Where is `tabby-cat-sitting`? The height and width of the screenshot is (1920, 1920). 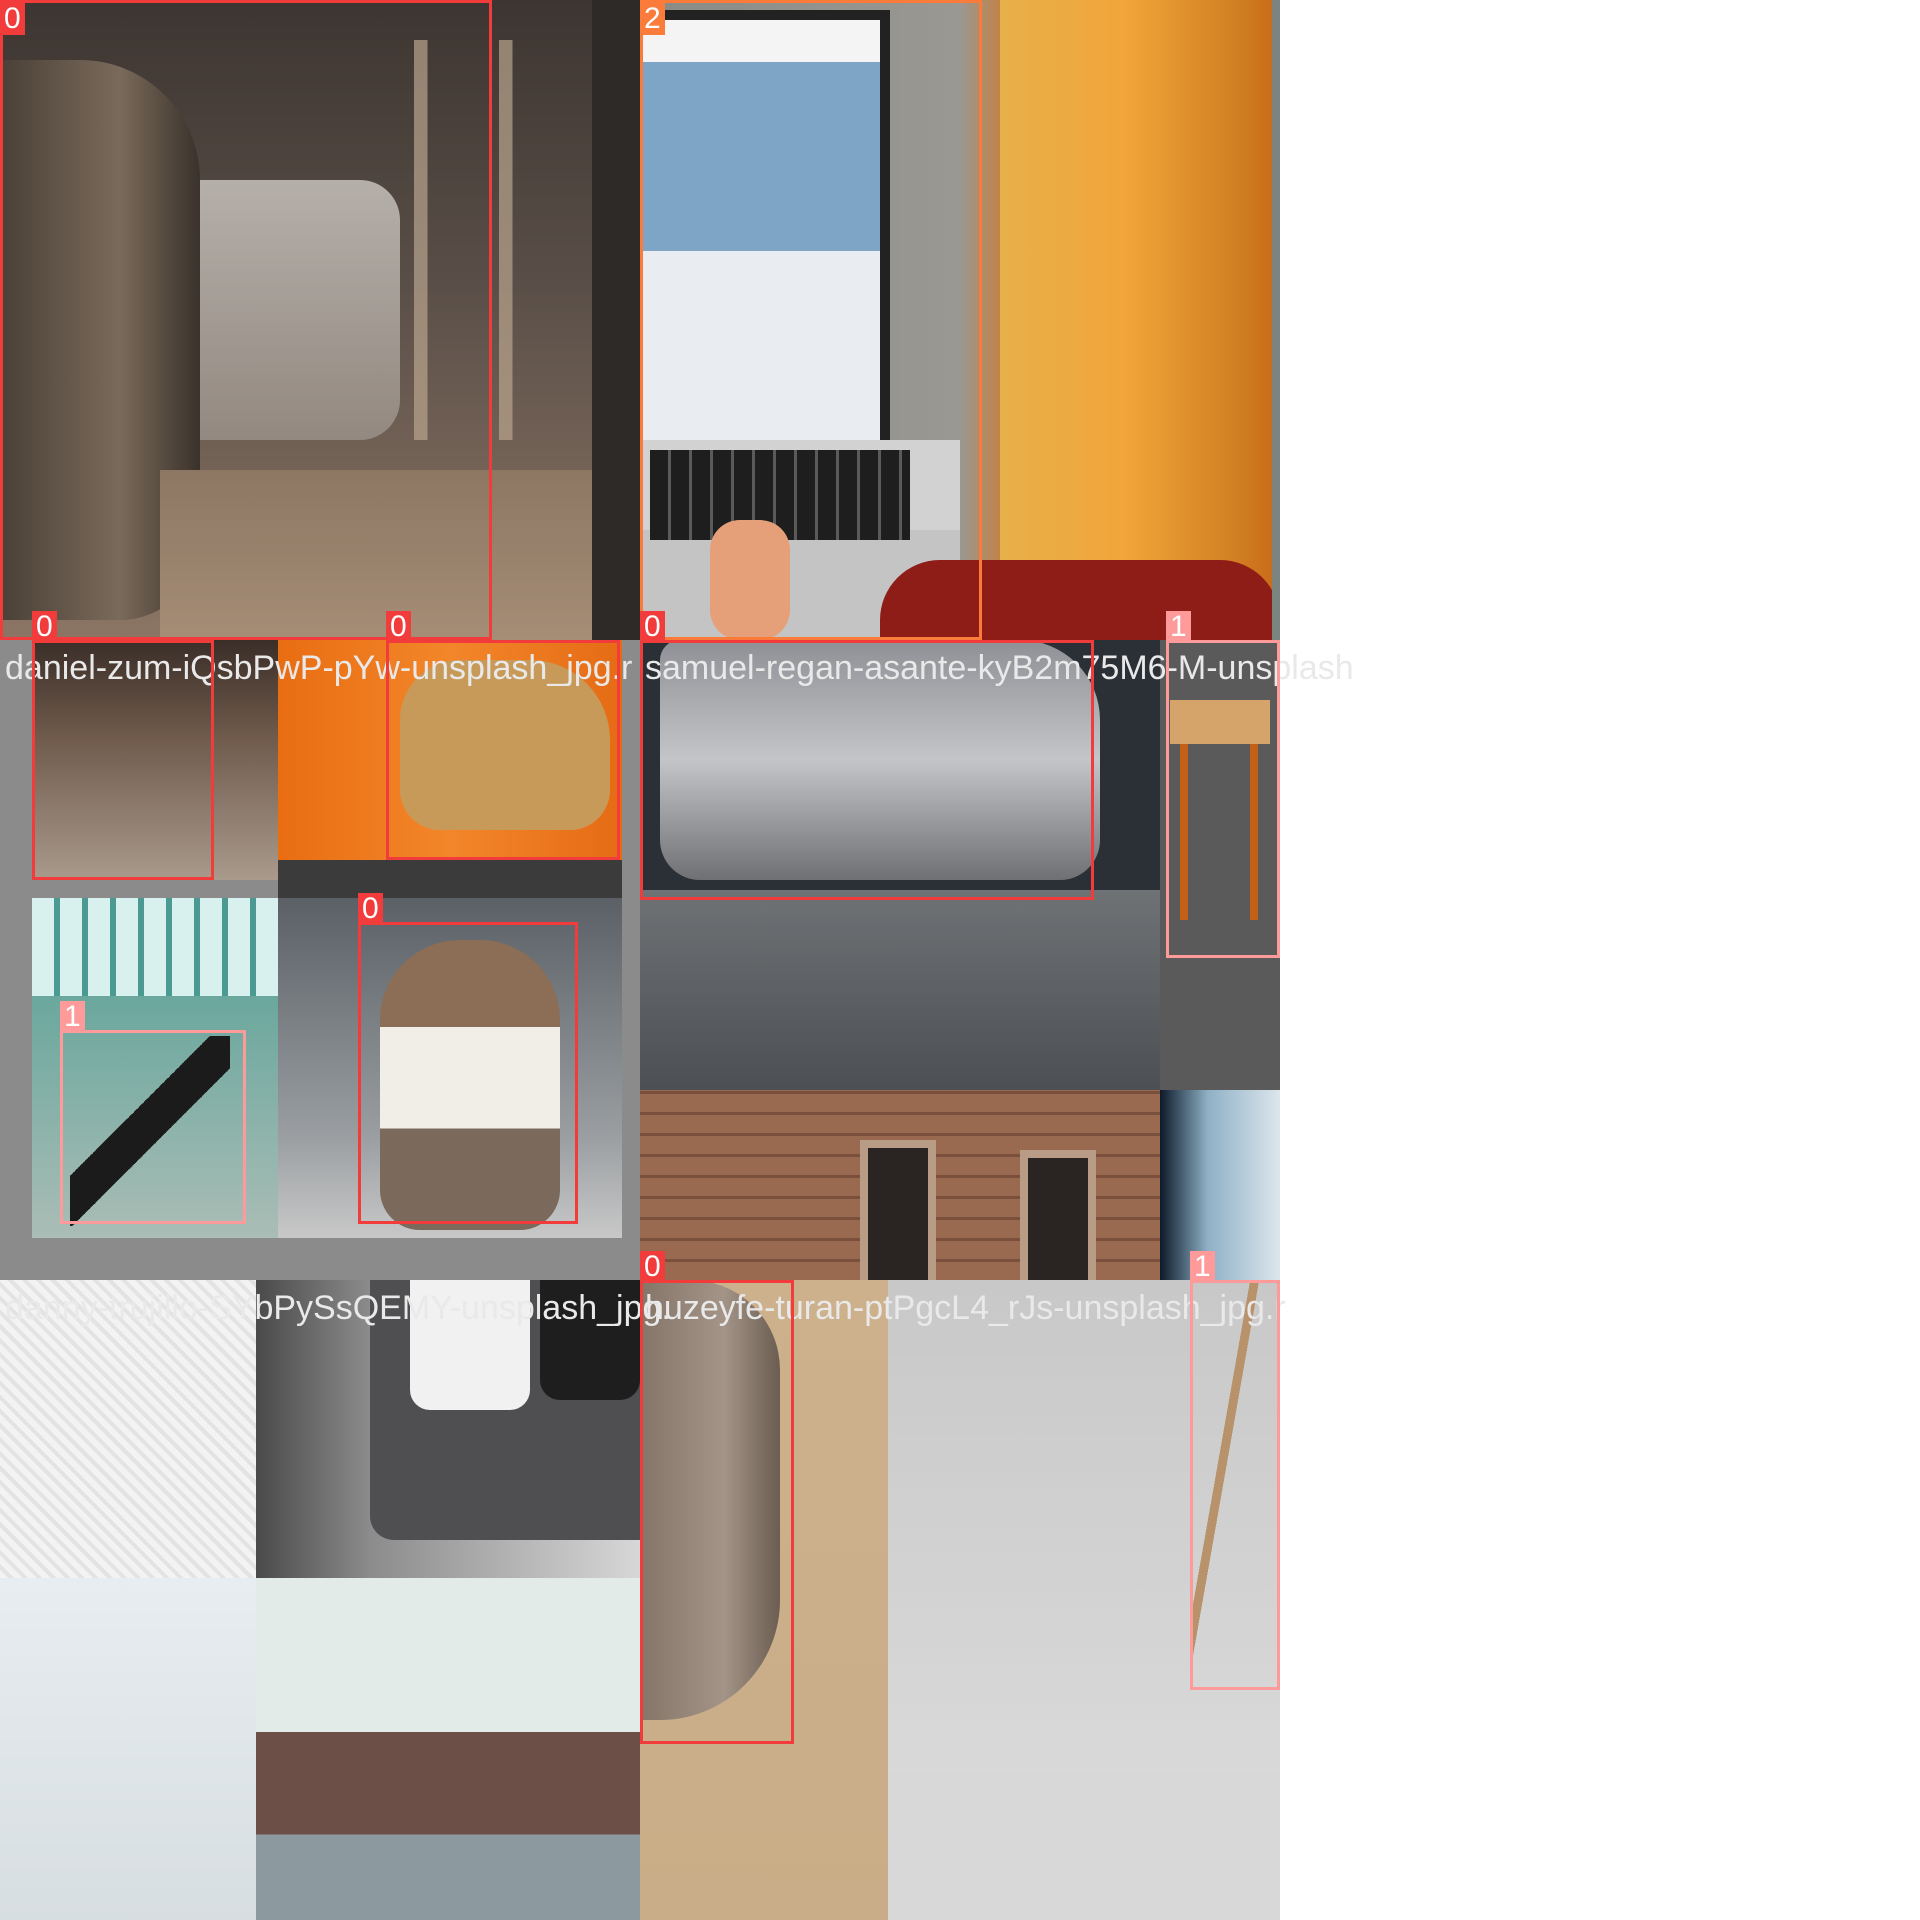 tabby-cat-sitting is located at coordinates (470, 1085).